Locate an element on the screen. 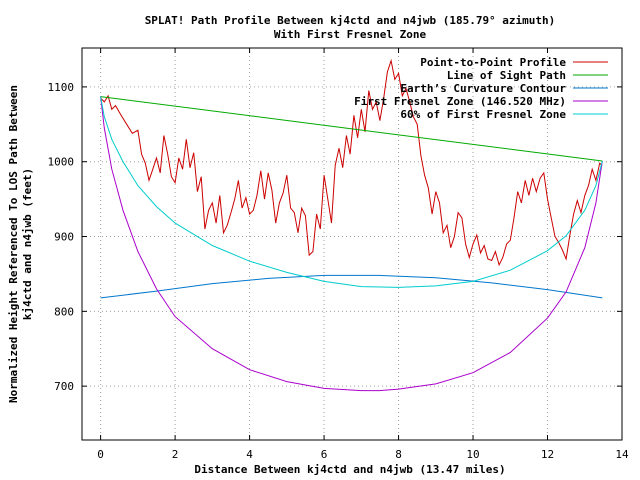 The width and height of the screenshot is (640, 480). y-tick-label: 800 is located at coordinates (64, 311).